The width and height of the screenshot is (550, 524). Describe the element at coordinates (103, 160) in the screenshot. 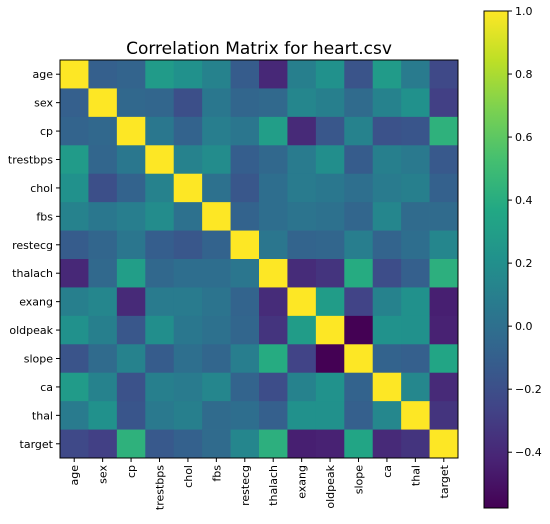

I see `heatmap-cell-trestbps-sex` at that location.